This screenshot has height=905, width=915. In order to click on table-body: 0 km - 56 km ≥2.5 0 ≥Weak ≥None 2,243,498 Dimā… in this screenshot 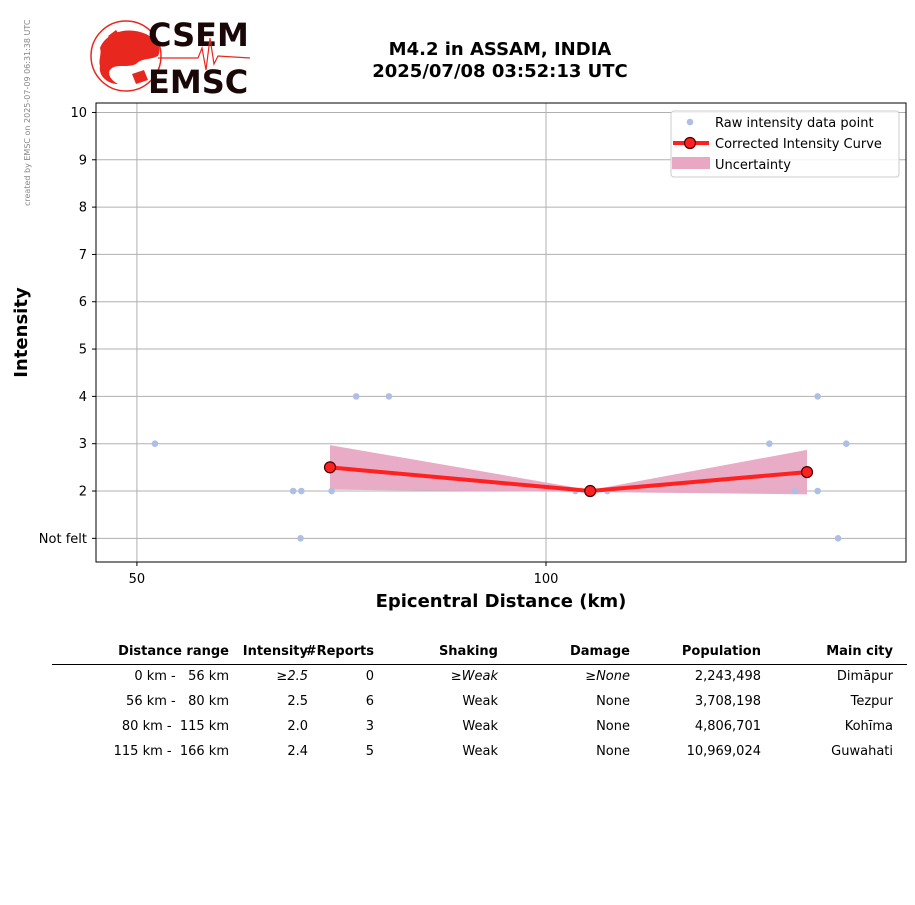, I will do `click(479, 715)`.